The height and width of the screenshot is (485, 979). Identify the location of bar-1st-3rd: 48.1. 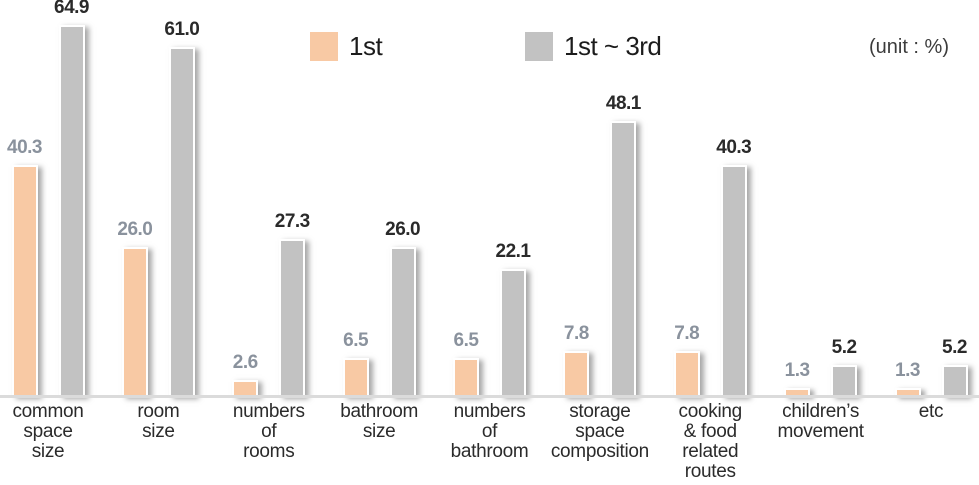
(623, 245).